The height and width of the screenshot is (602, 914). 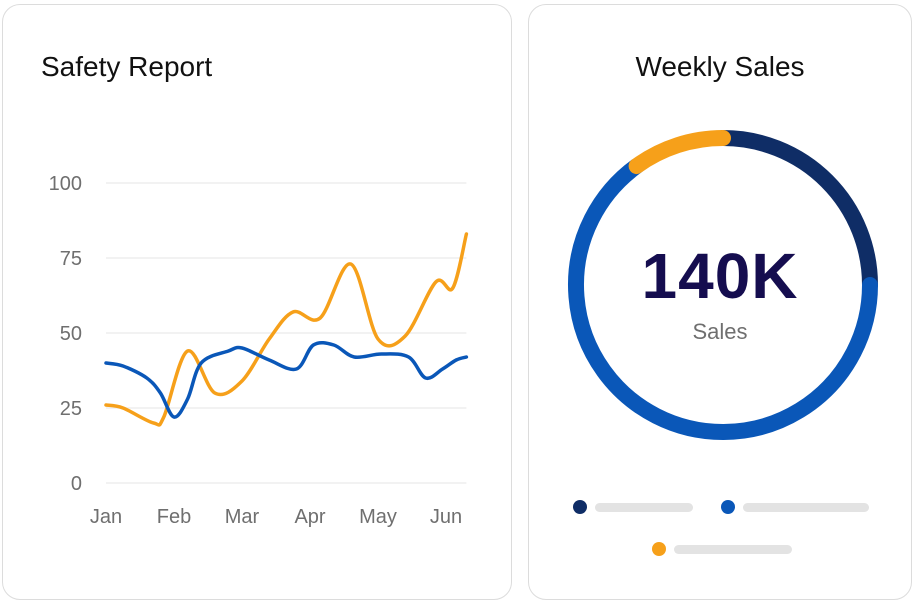 What do you see at coordinates (720, 331) in the screenshot?
I see `sales-total-caption: Sales` at bounding box center [720, 331].